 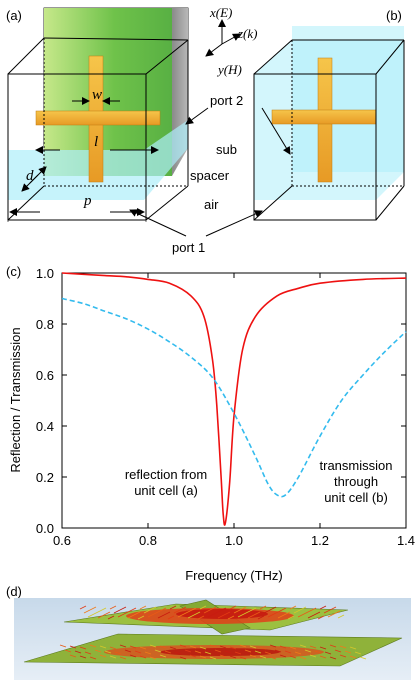 I want to click on air-label: air, so click(x=211, y=204).